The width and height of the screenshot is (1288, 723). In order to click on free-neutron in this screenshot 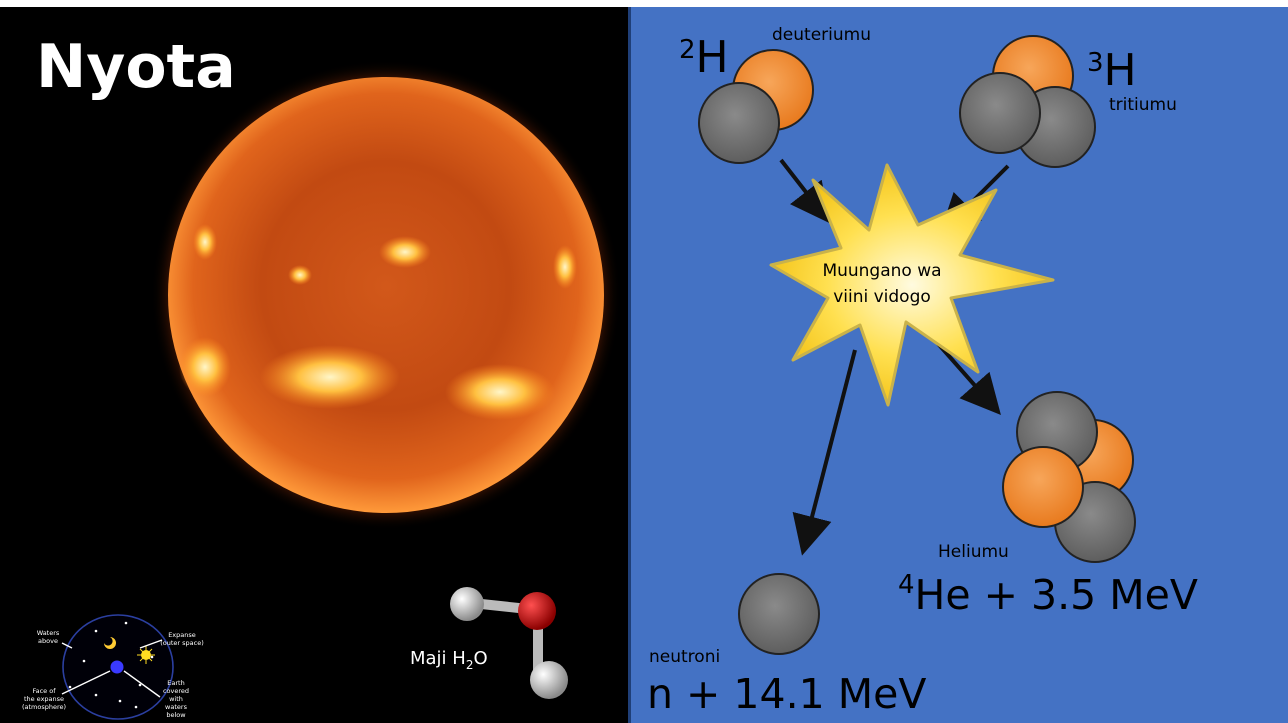, I will do `click(779, 614)`.